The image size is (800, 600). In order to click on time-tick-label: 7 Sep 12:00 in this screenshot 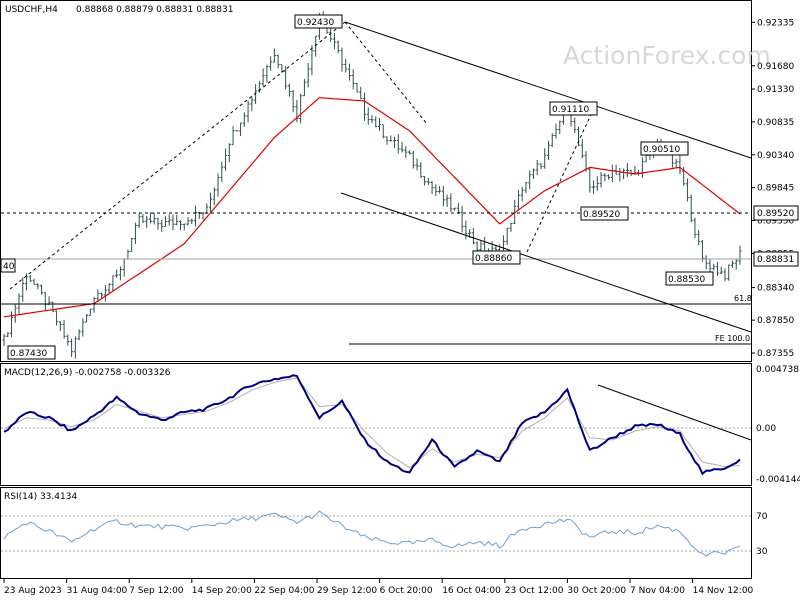, I will do `click(156, 591)`.